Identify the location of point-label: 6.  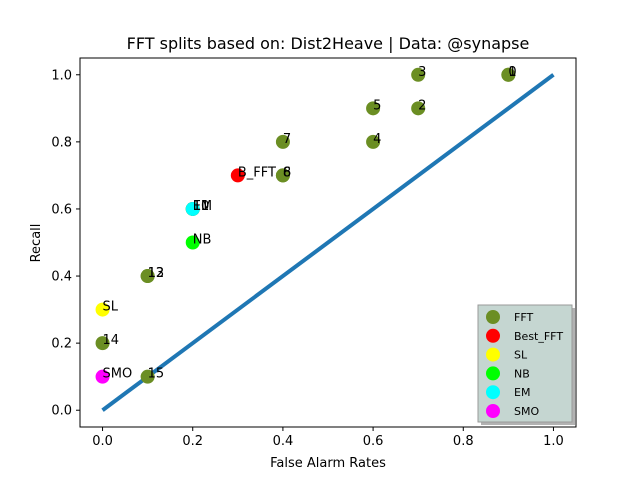
(287, 172).